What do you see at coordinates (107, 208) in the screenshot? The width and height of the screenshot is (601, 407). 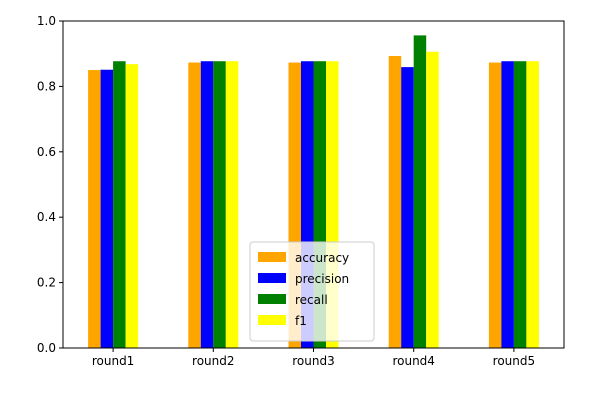 I see `bar-precision-round1` at bounding box center [107, 208].